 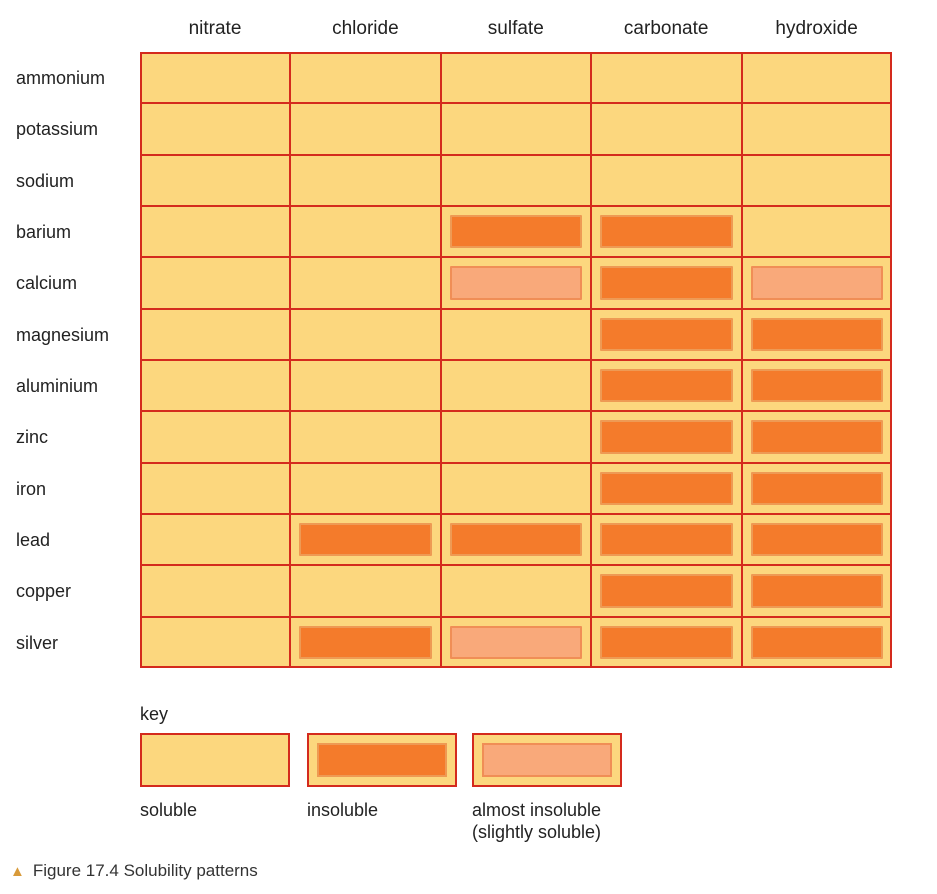 What do you see at coordinates (816, 283) in the screenshot?
I see `cell-calcium-hydroxide-slightly` at bounding box center [816, 283].